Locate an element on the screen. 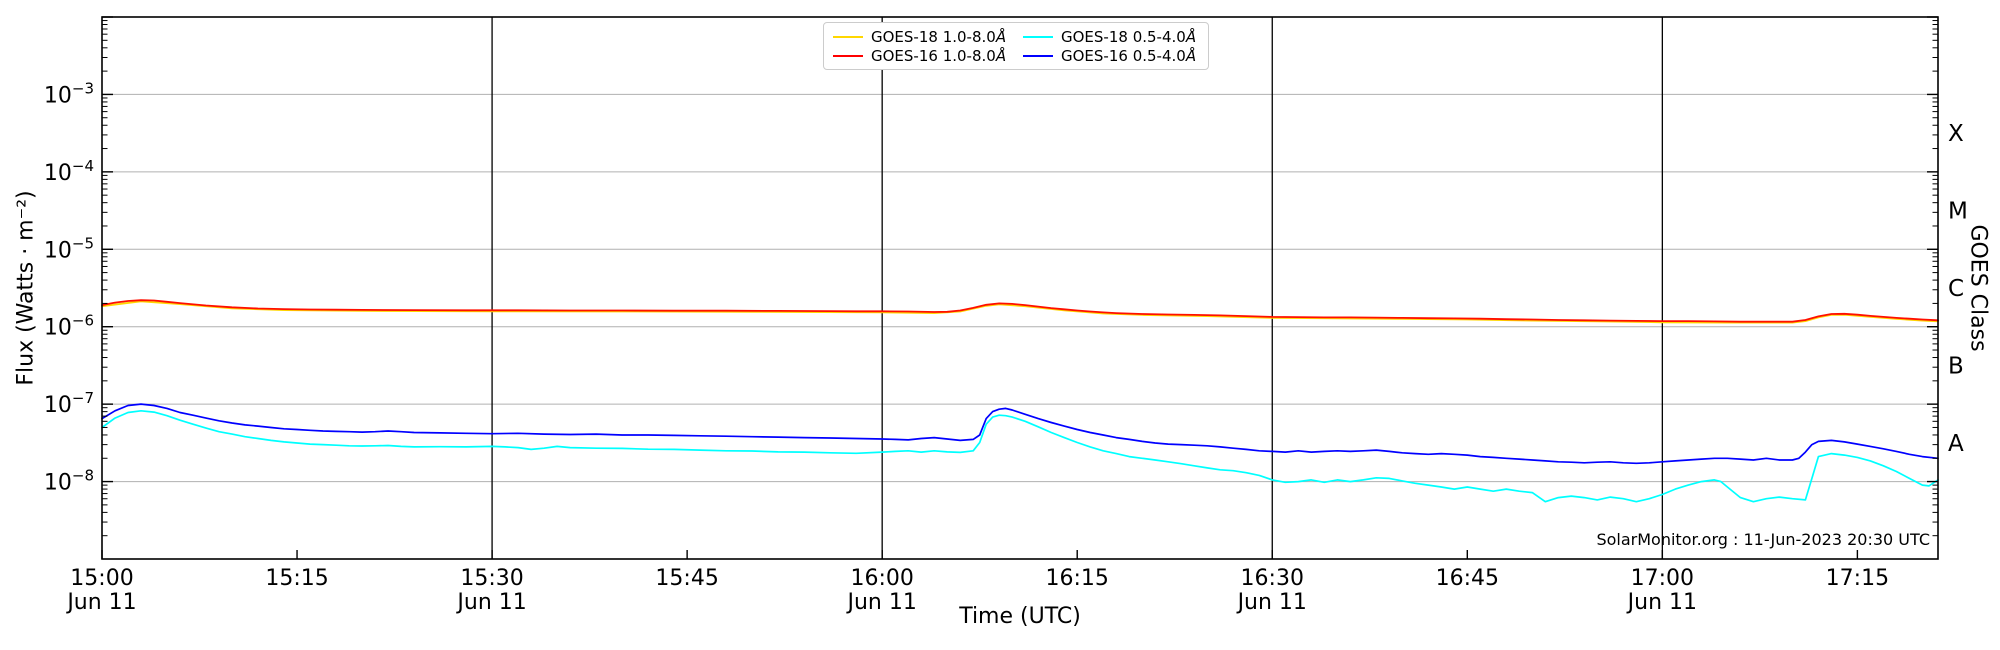 Image resolution: width=2000 pixels, height=650 pixels. x-axis-label: Time (UTC) is located at coordinates (1020, 616).